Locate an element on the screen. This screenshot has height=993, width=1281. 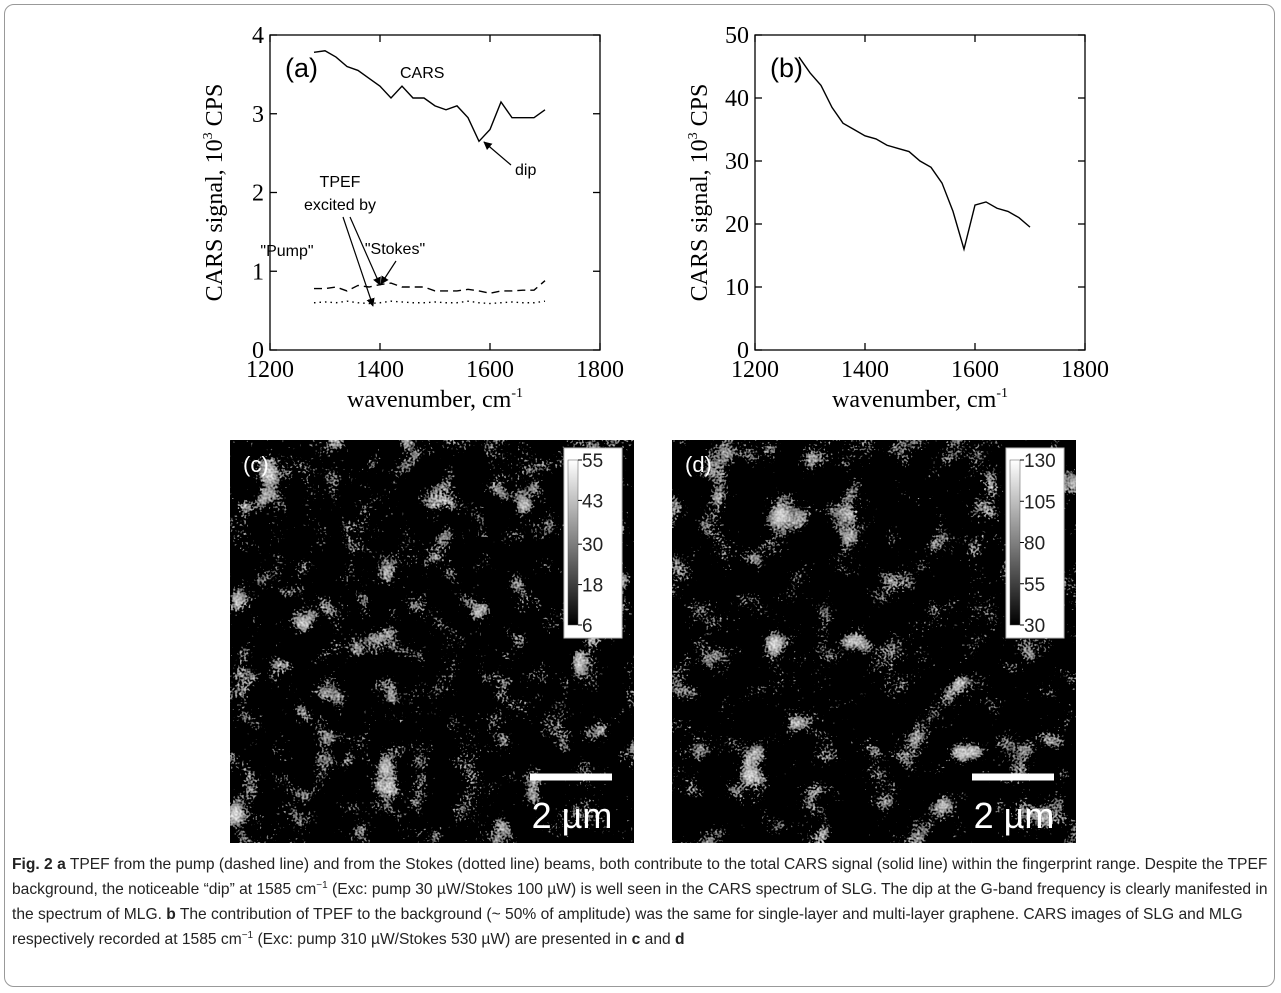
panel-label: (d) is located at coordinates (698, 464).